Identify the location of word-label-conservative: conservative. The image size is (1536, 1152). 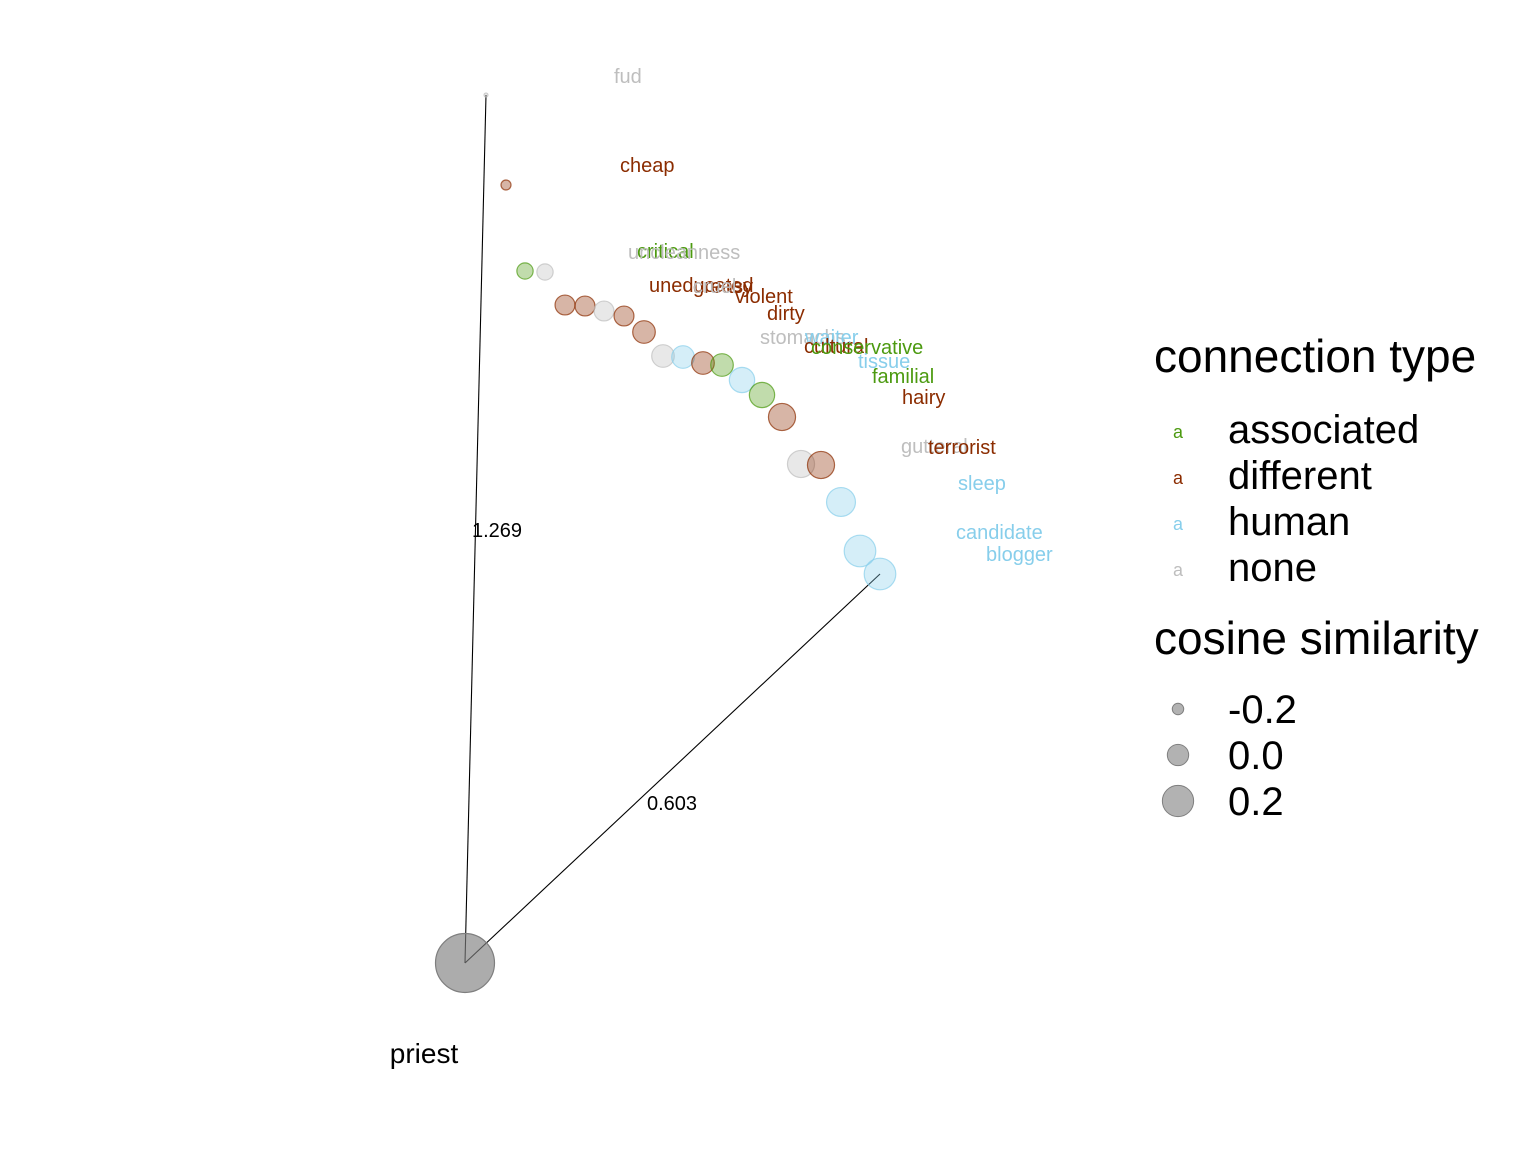
(867, 348).